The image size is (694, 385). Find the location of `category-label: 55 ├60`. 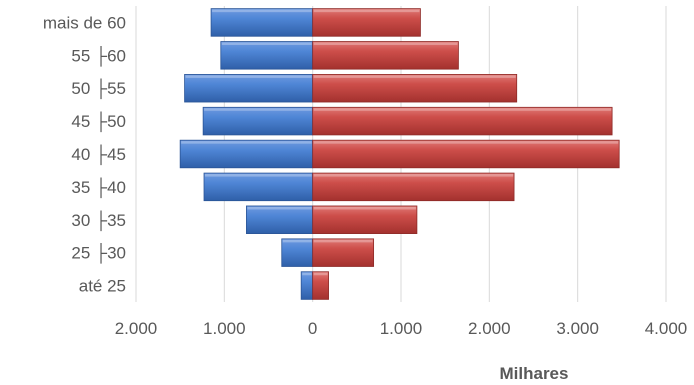

category-label: 55 ├60 is located at coordinates (98, 56).